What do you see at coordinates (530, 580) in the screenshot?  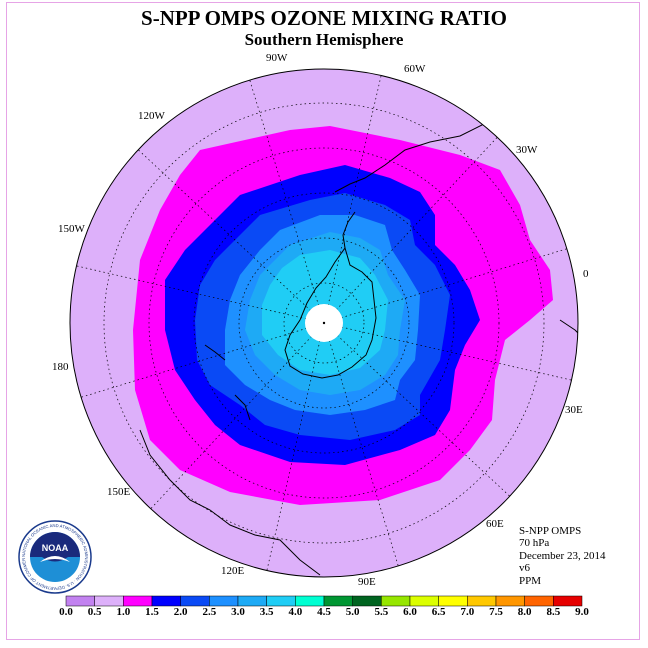 I see `units-label: PPM` at bounding box center [530, 580].